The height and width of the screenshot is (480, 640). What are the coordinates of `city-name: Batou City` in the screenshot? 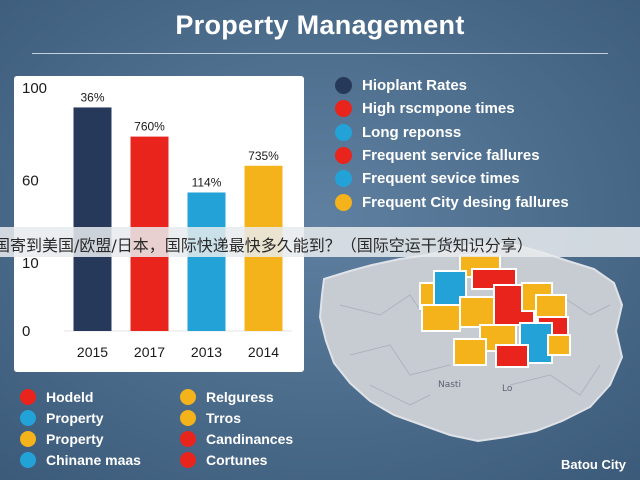 It's located at (593, 464).